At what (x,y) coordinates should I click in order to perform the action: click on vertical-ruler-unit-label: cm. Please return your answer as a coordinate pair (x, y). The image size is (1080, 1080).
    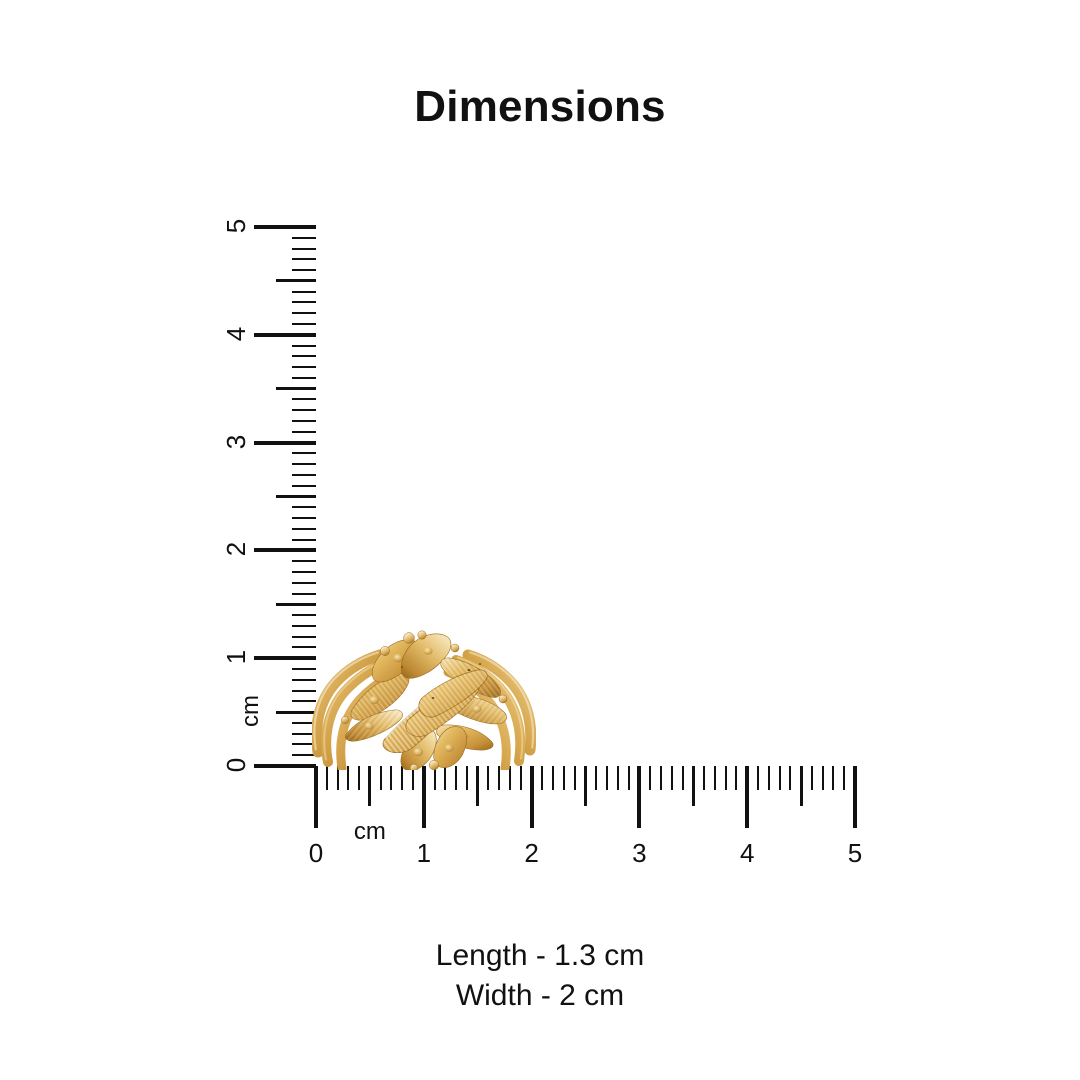
    Looking at the image, I should click on (250, 711).